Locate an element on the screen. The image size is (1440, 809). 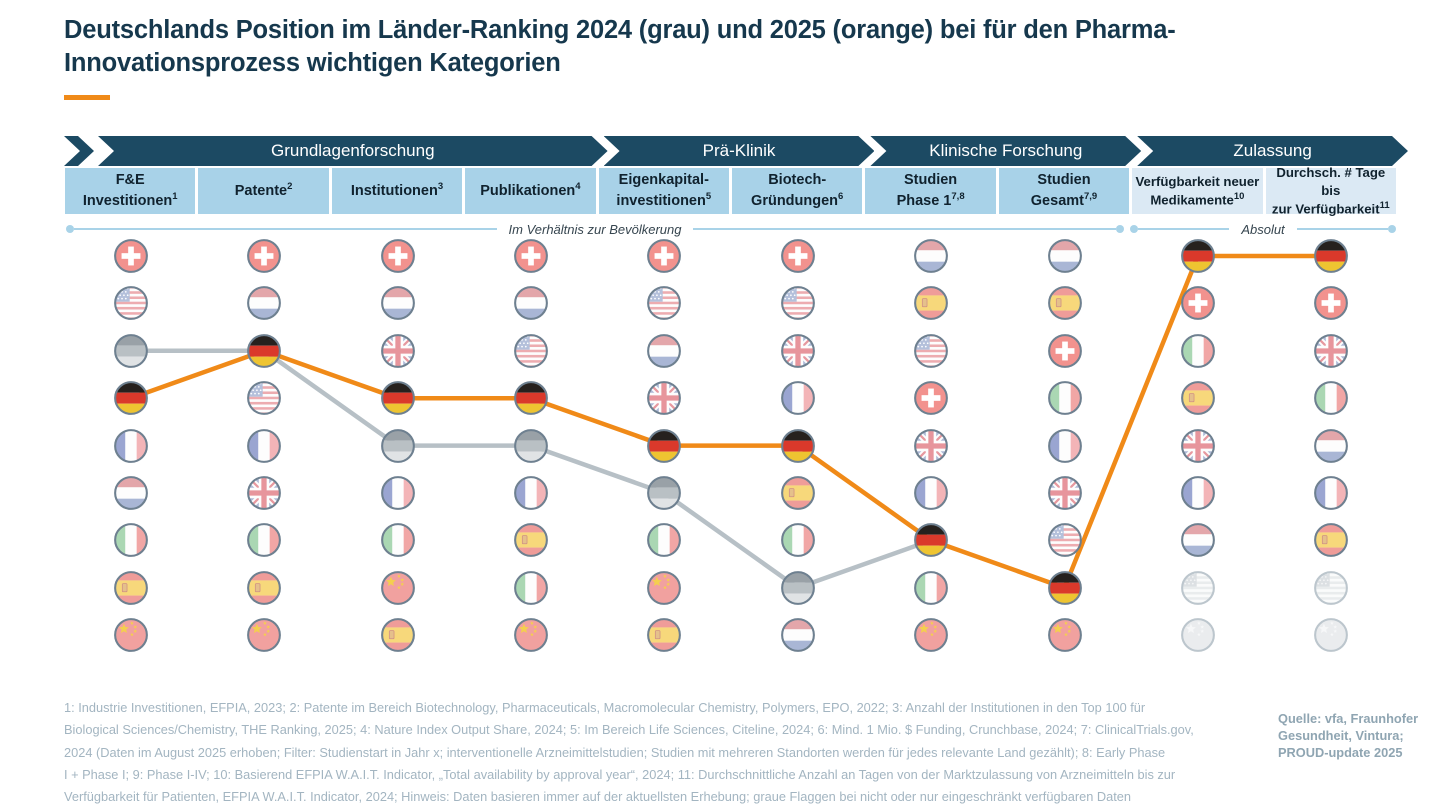
source-line: Gesundheit, Vintura; is located at coordinates (1341, 735).